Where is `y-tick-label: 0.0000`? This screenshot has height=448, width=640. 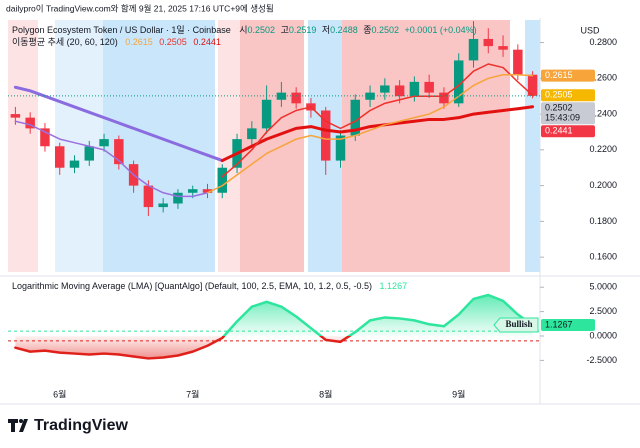
y-tick-label: 0.0000 is located at coordinates (603, 335).